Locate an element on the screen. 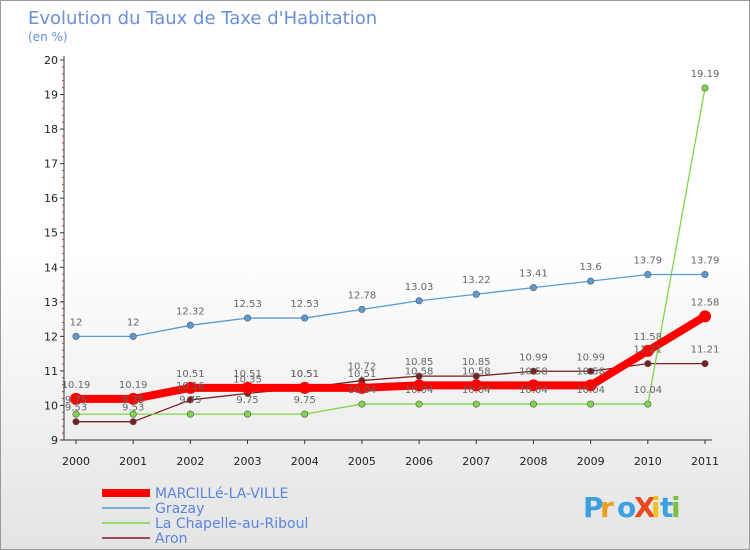  data-label: 12.32 is located at coordinates (190, 311).